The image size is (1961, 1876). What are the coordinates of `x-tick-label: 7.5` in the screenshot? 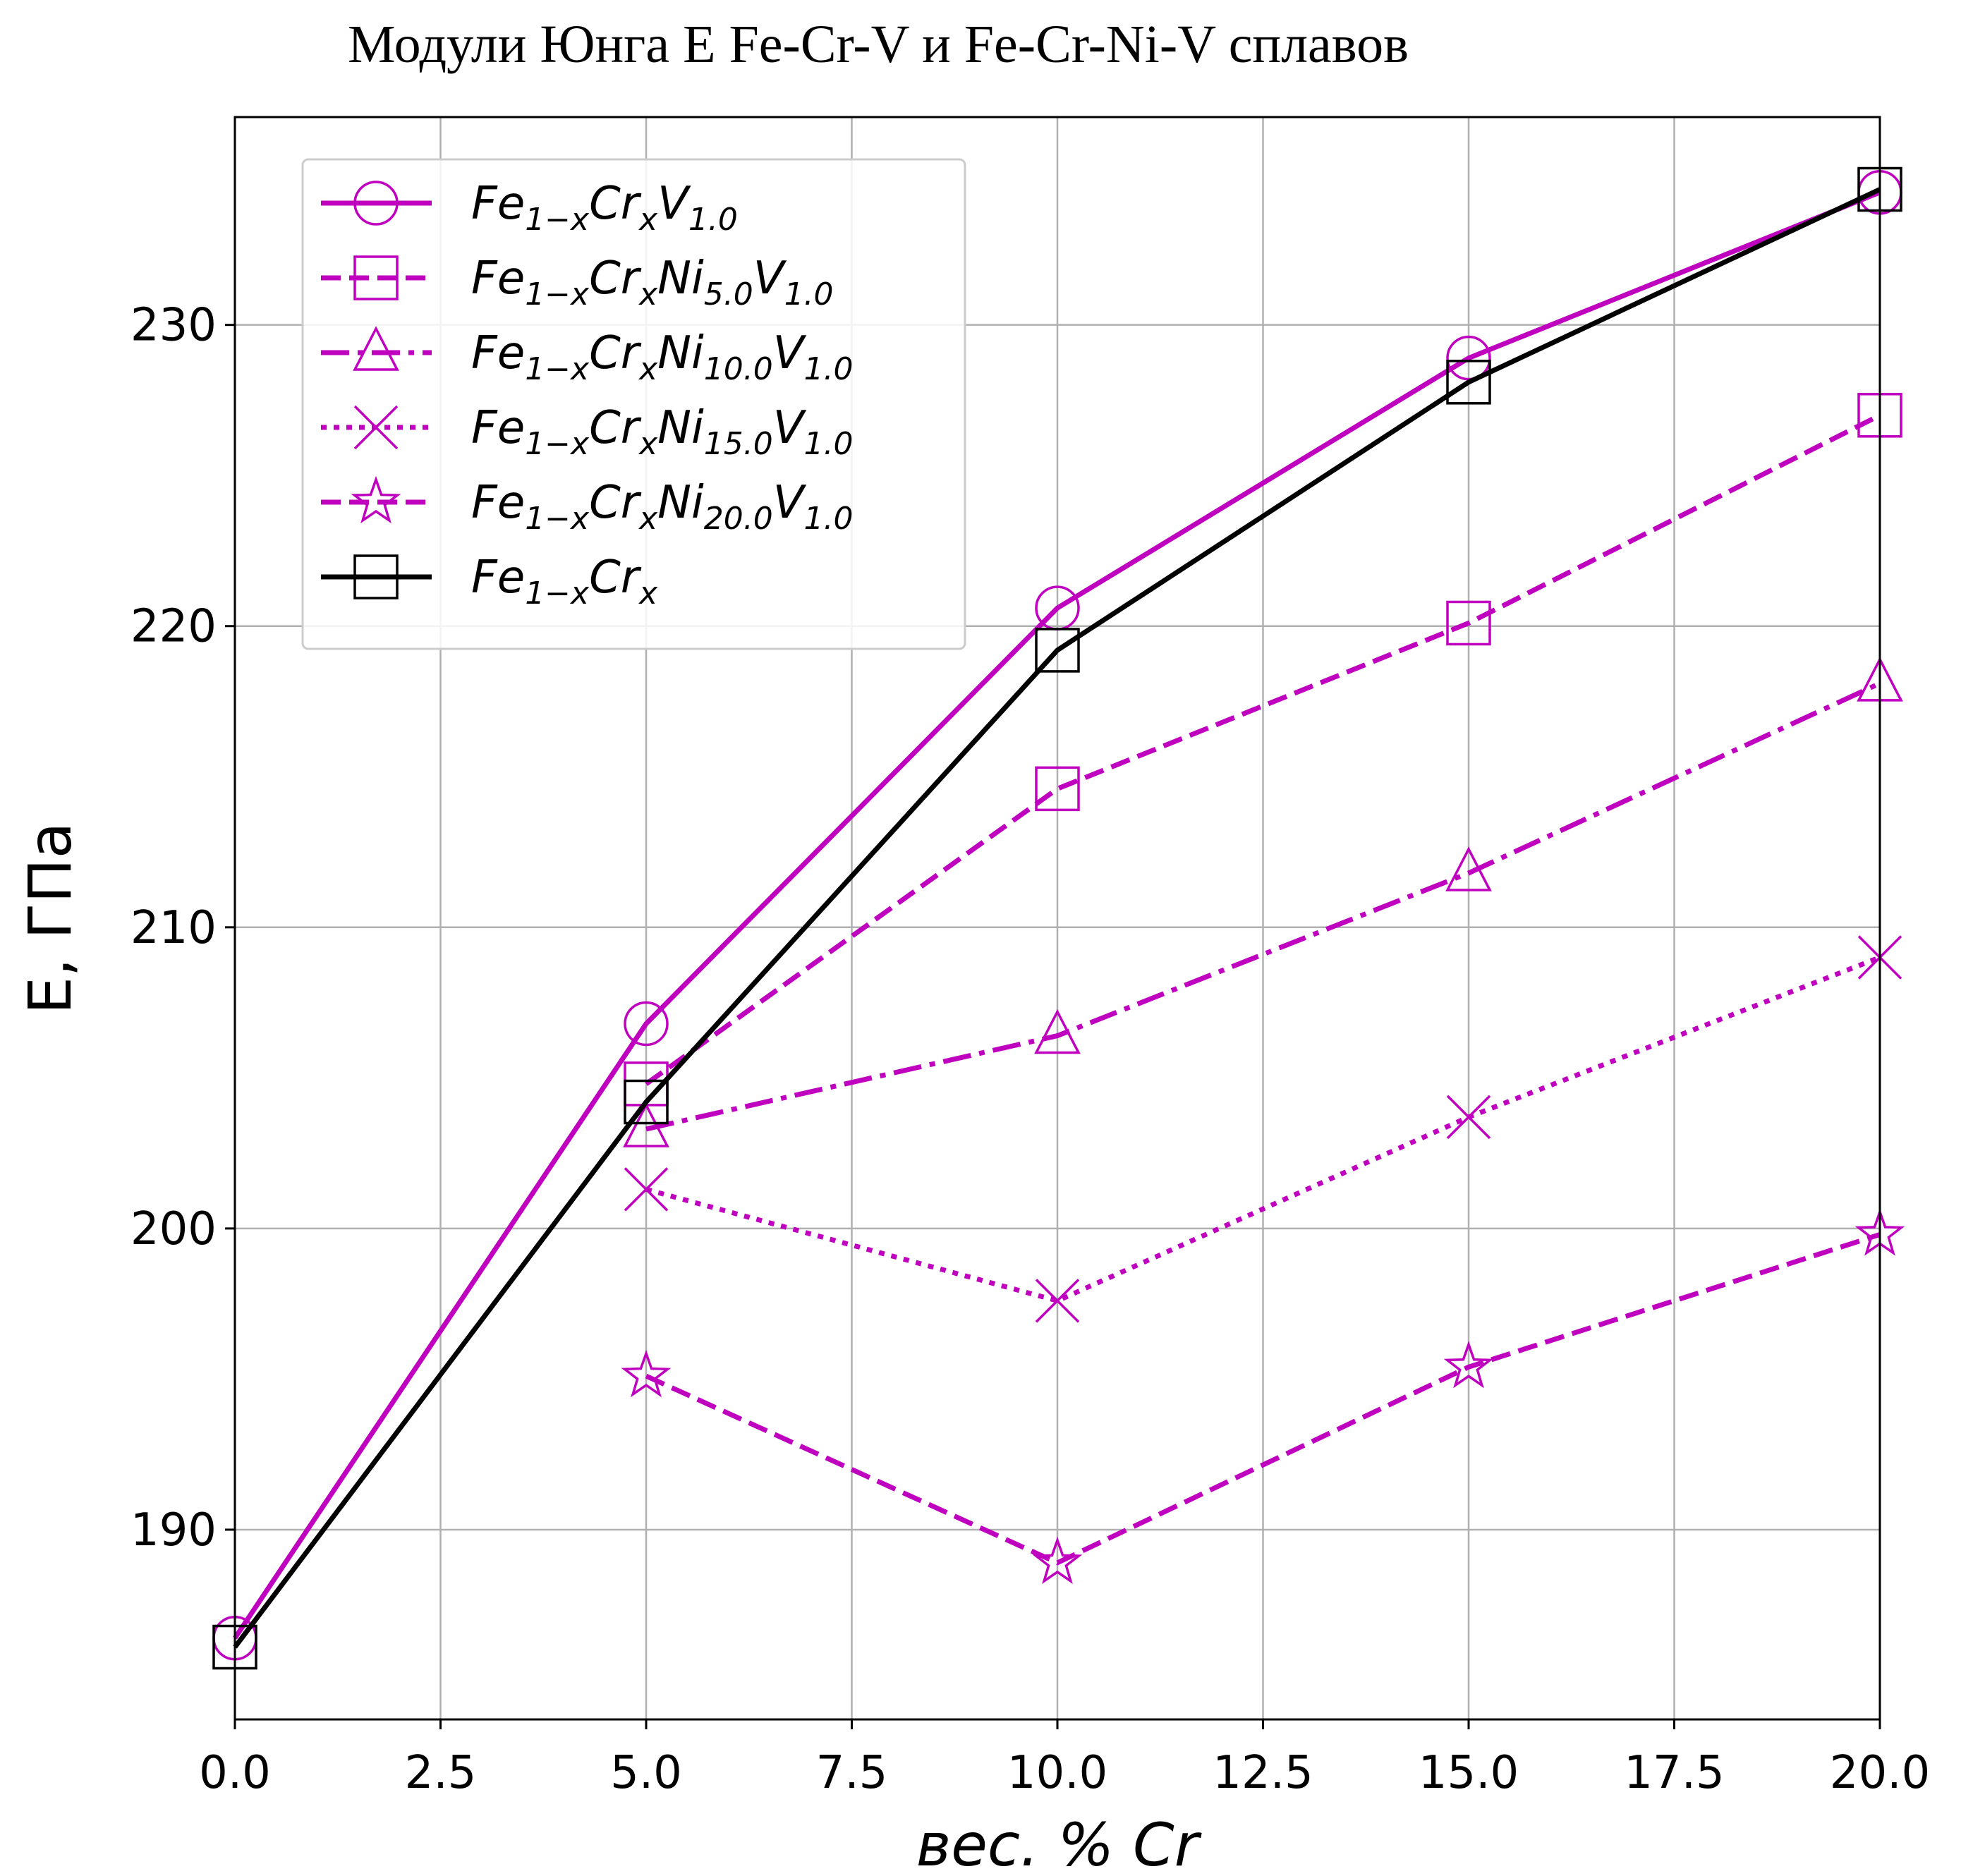 It's located at (852, 1773).